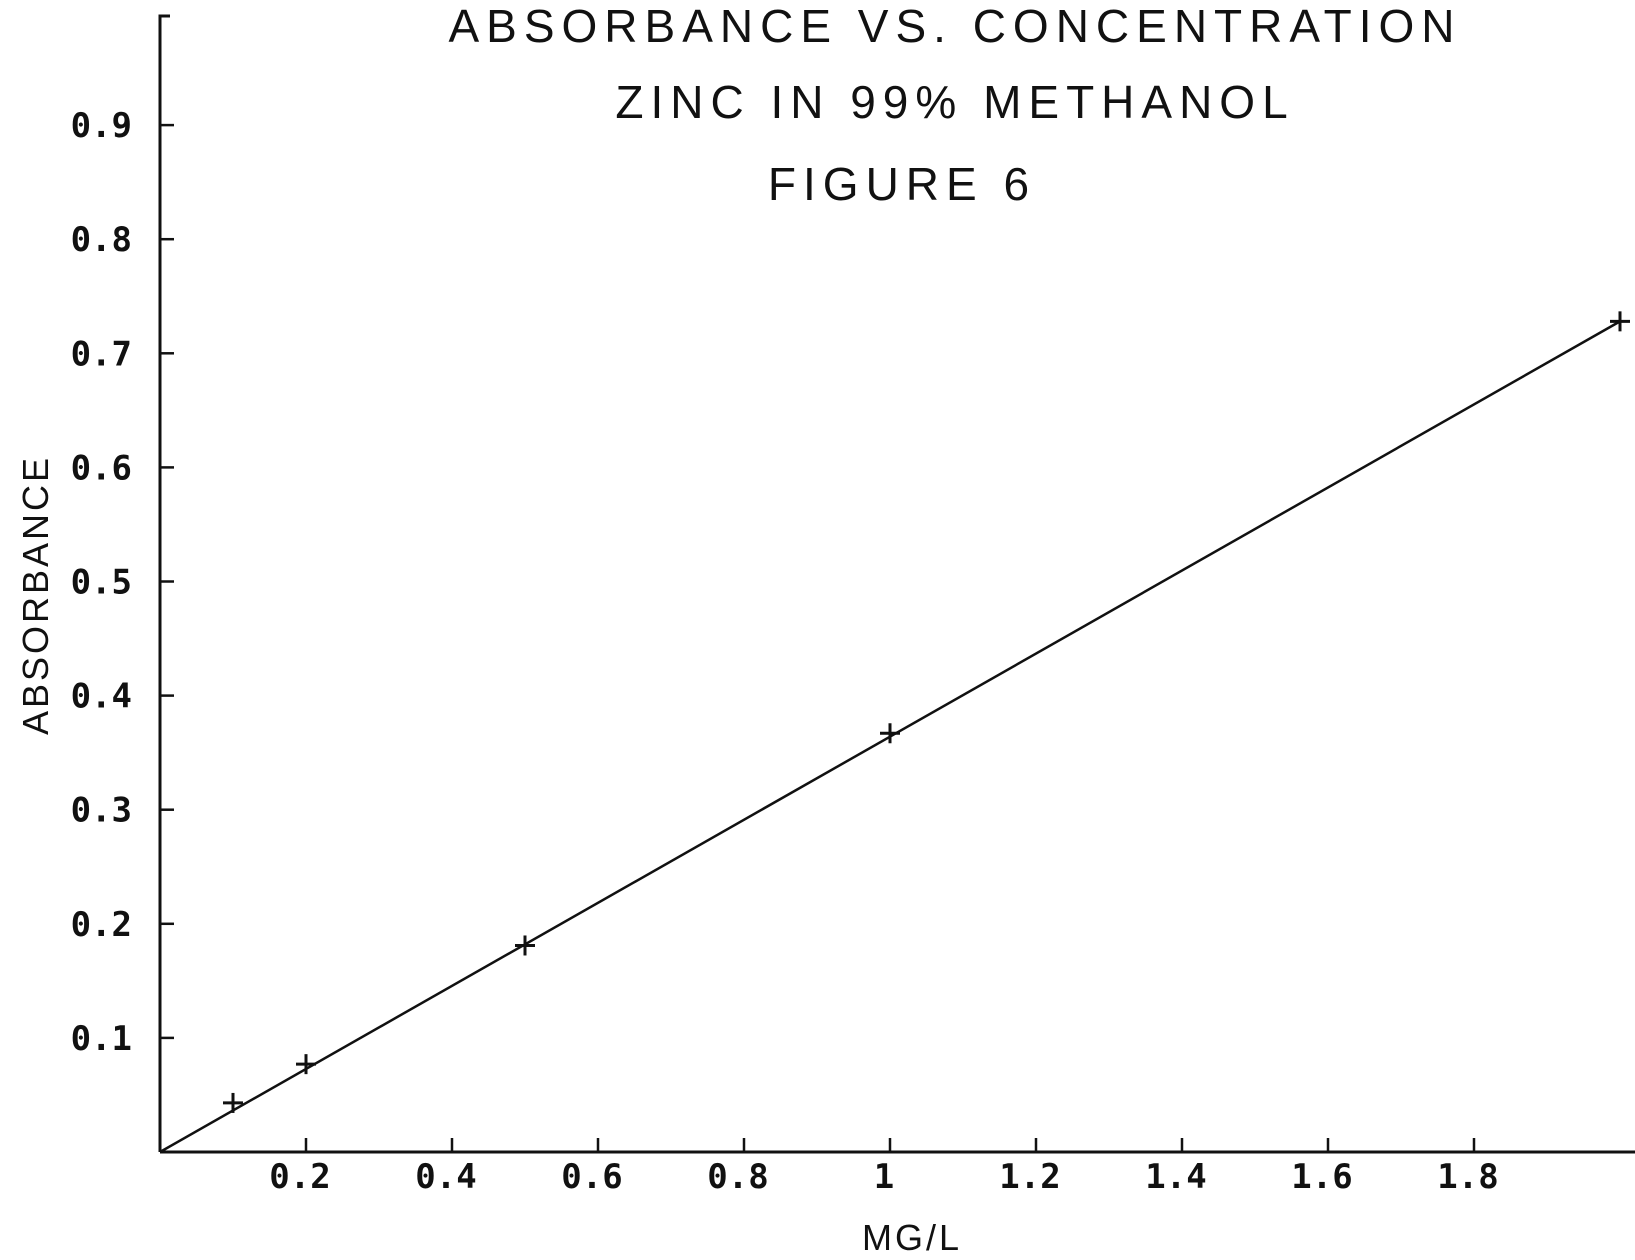  Describe the element at coordinates (591, 1177) in the screenshot. I see `x-tick-label: 0.6` at that location.